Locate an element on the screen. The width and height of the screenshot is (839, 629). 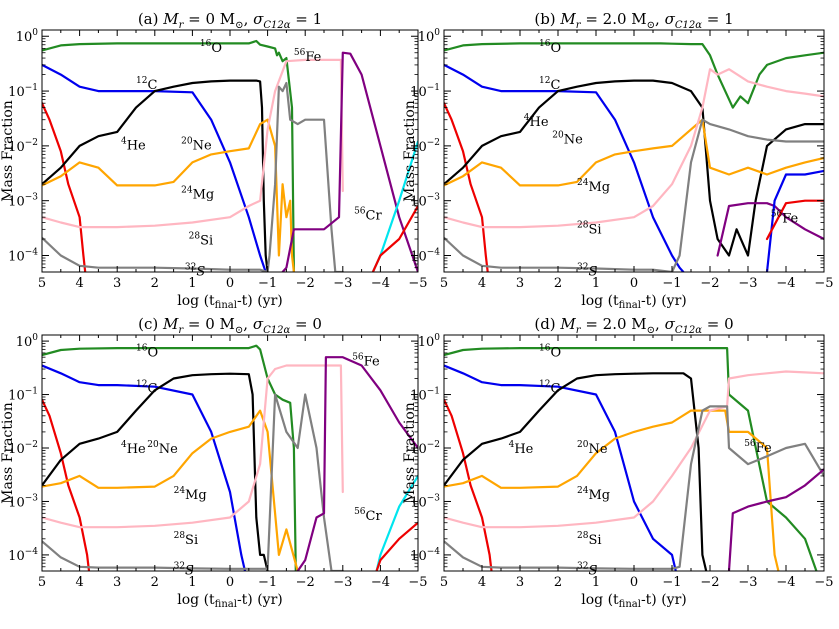
species-label: 56Fe is located at coordinates (366, 360).